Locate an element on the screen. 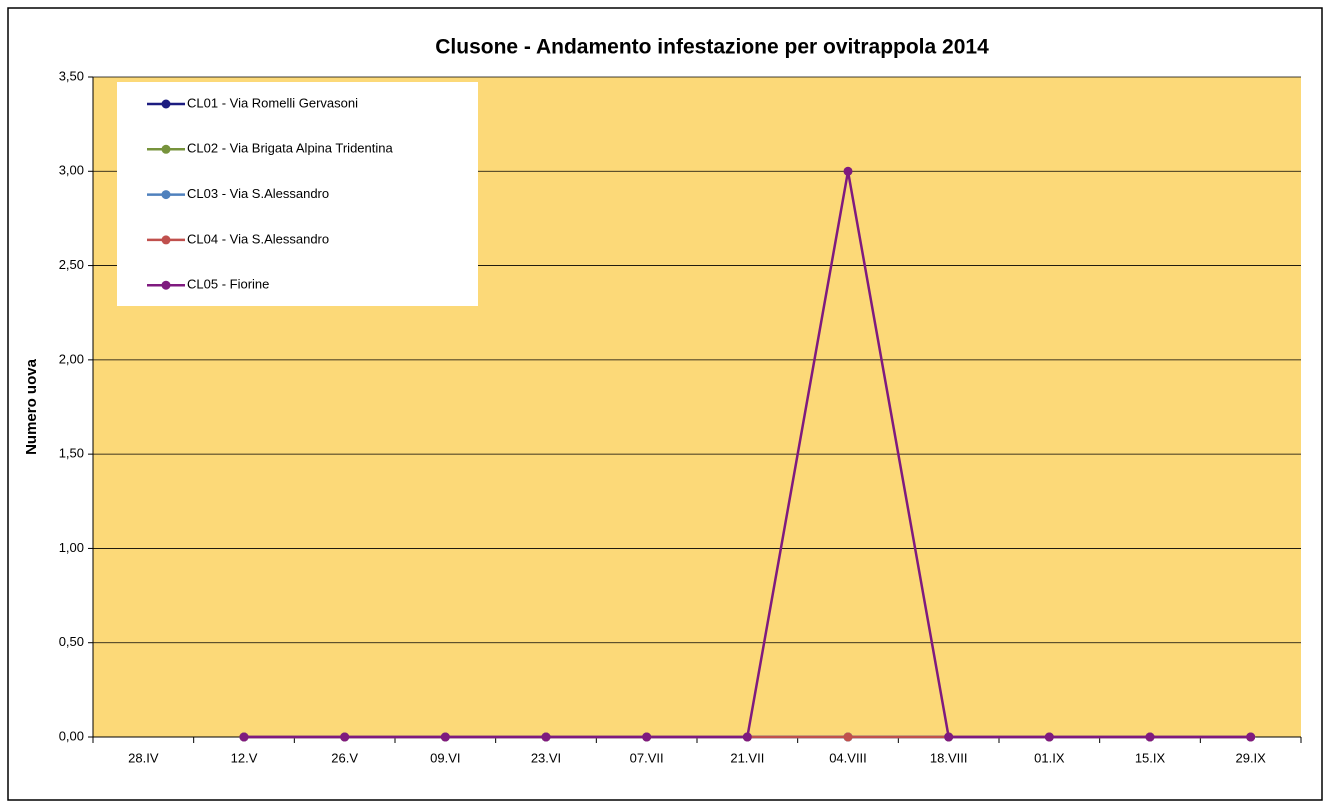  y-tick-label: 2,50 is located at coordinates (71, 264).